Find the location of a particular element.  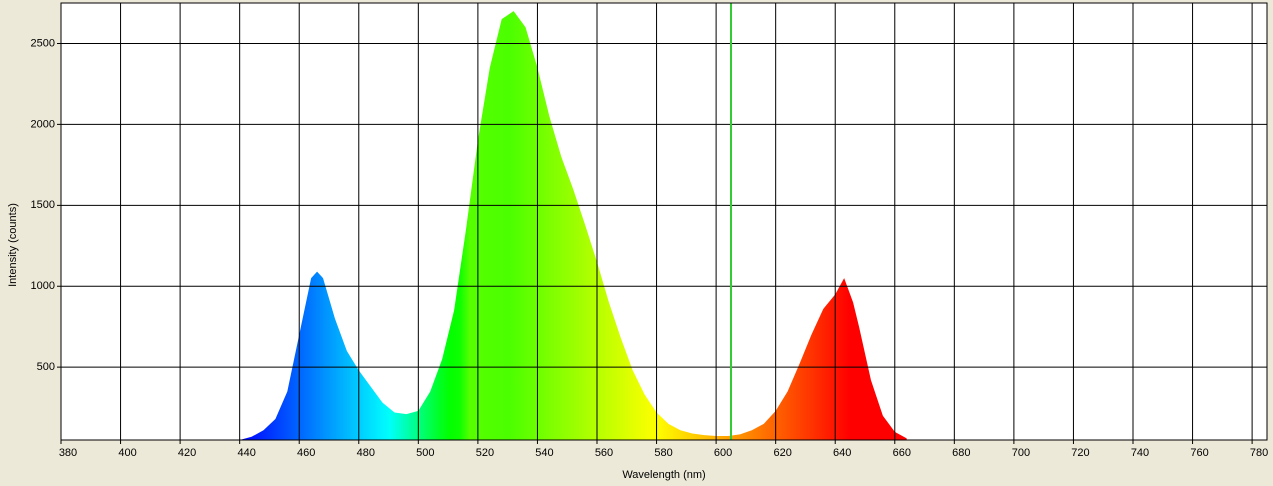

x-tick-label: 560 is located at coordinates (604, 453).